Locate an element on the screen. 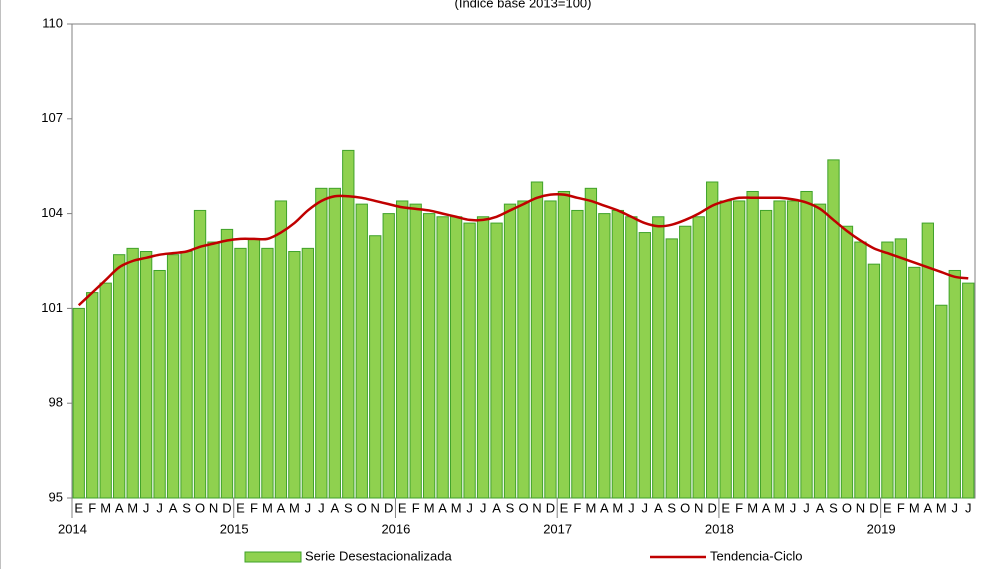 Image resolution: width=982 pixels, height=569 pixels. year-label: 2017 is located at coordinates (557, 528).